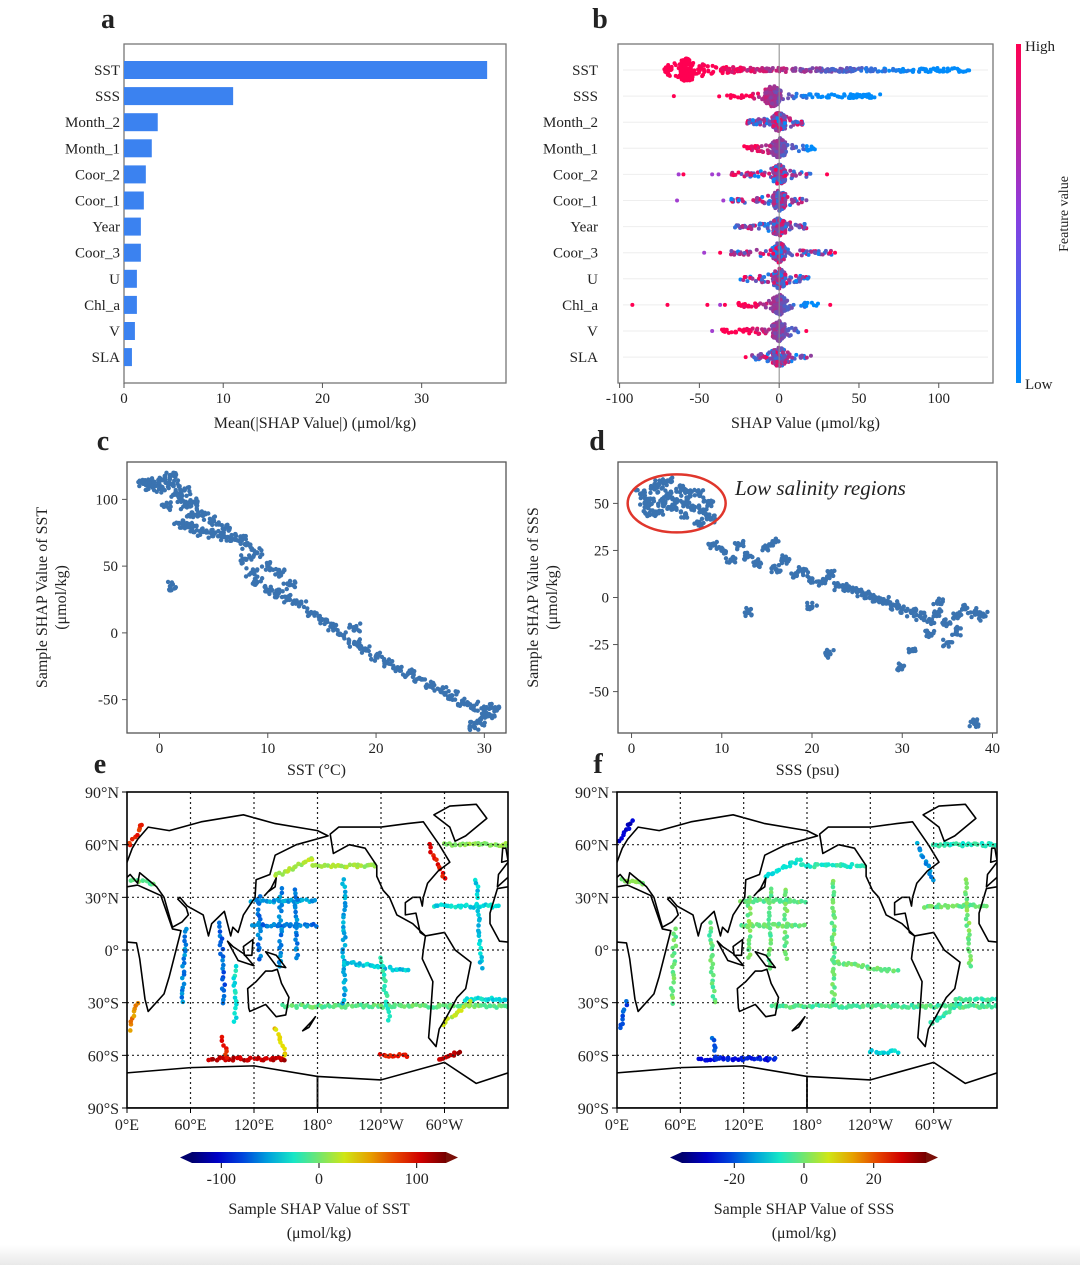 This screenshot has height=1265, width=1080. I want to click on latitude-label: 0°, so click(112, 951).